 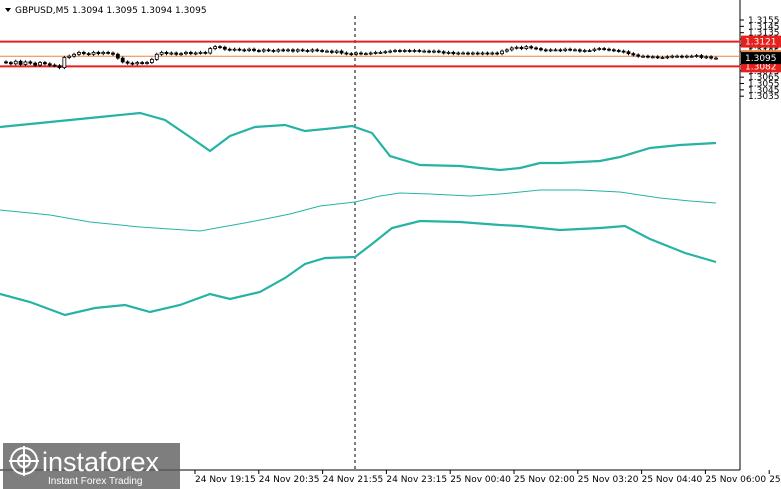 What do you see at coordinates (672, 480) in the screenshot?
I see `time-tick-label: 25 Nov 04:40` at bounding box center [672, 480].